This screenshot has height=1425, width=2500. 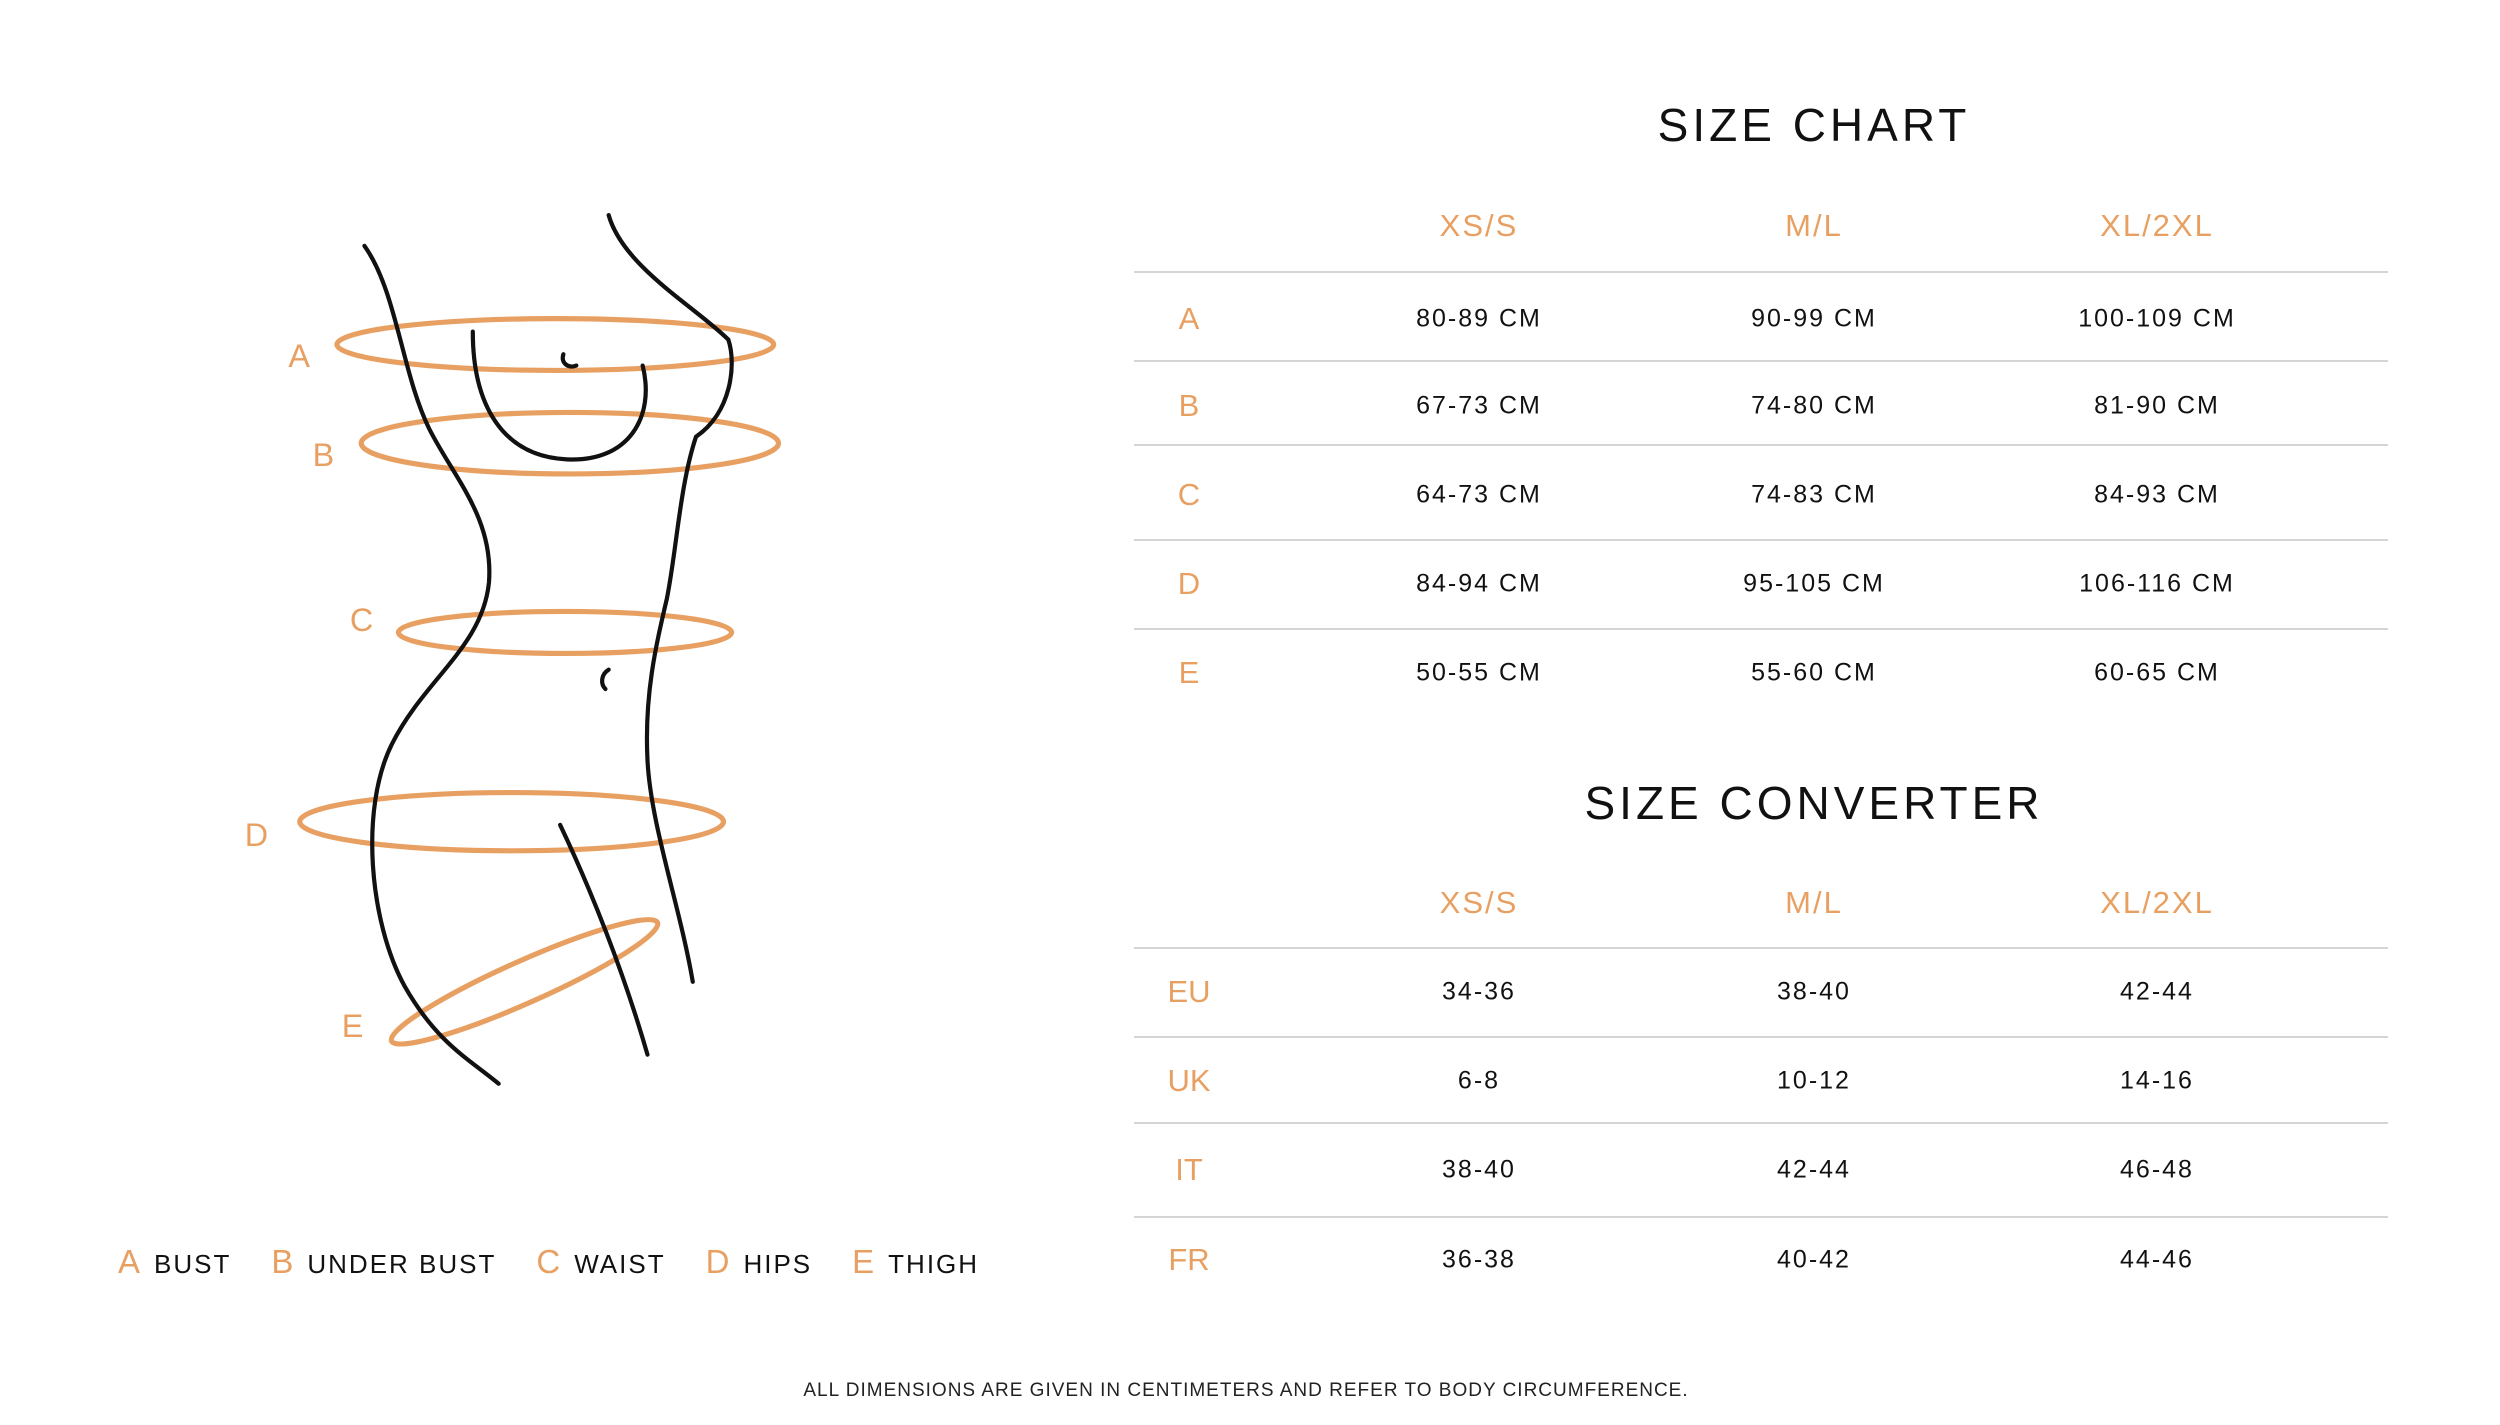 I want to click on table-cell: 10-12, so click(x=1814, y=1080).